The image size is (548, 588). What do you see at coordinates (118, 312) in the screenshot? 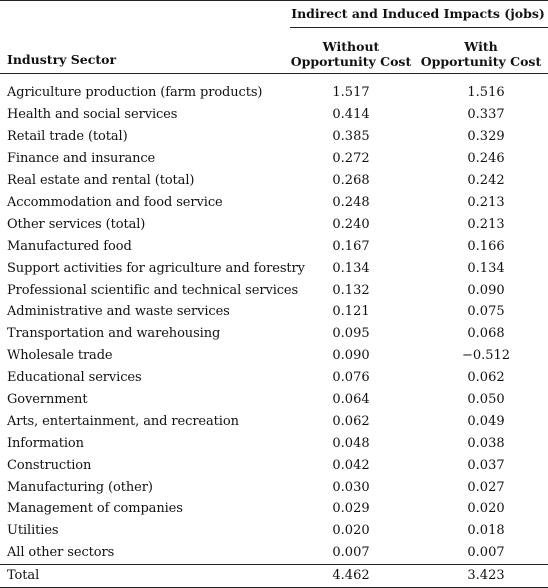
I see `row-sector-cell: Administrative and waste services` at bounding box center [118, 312].